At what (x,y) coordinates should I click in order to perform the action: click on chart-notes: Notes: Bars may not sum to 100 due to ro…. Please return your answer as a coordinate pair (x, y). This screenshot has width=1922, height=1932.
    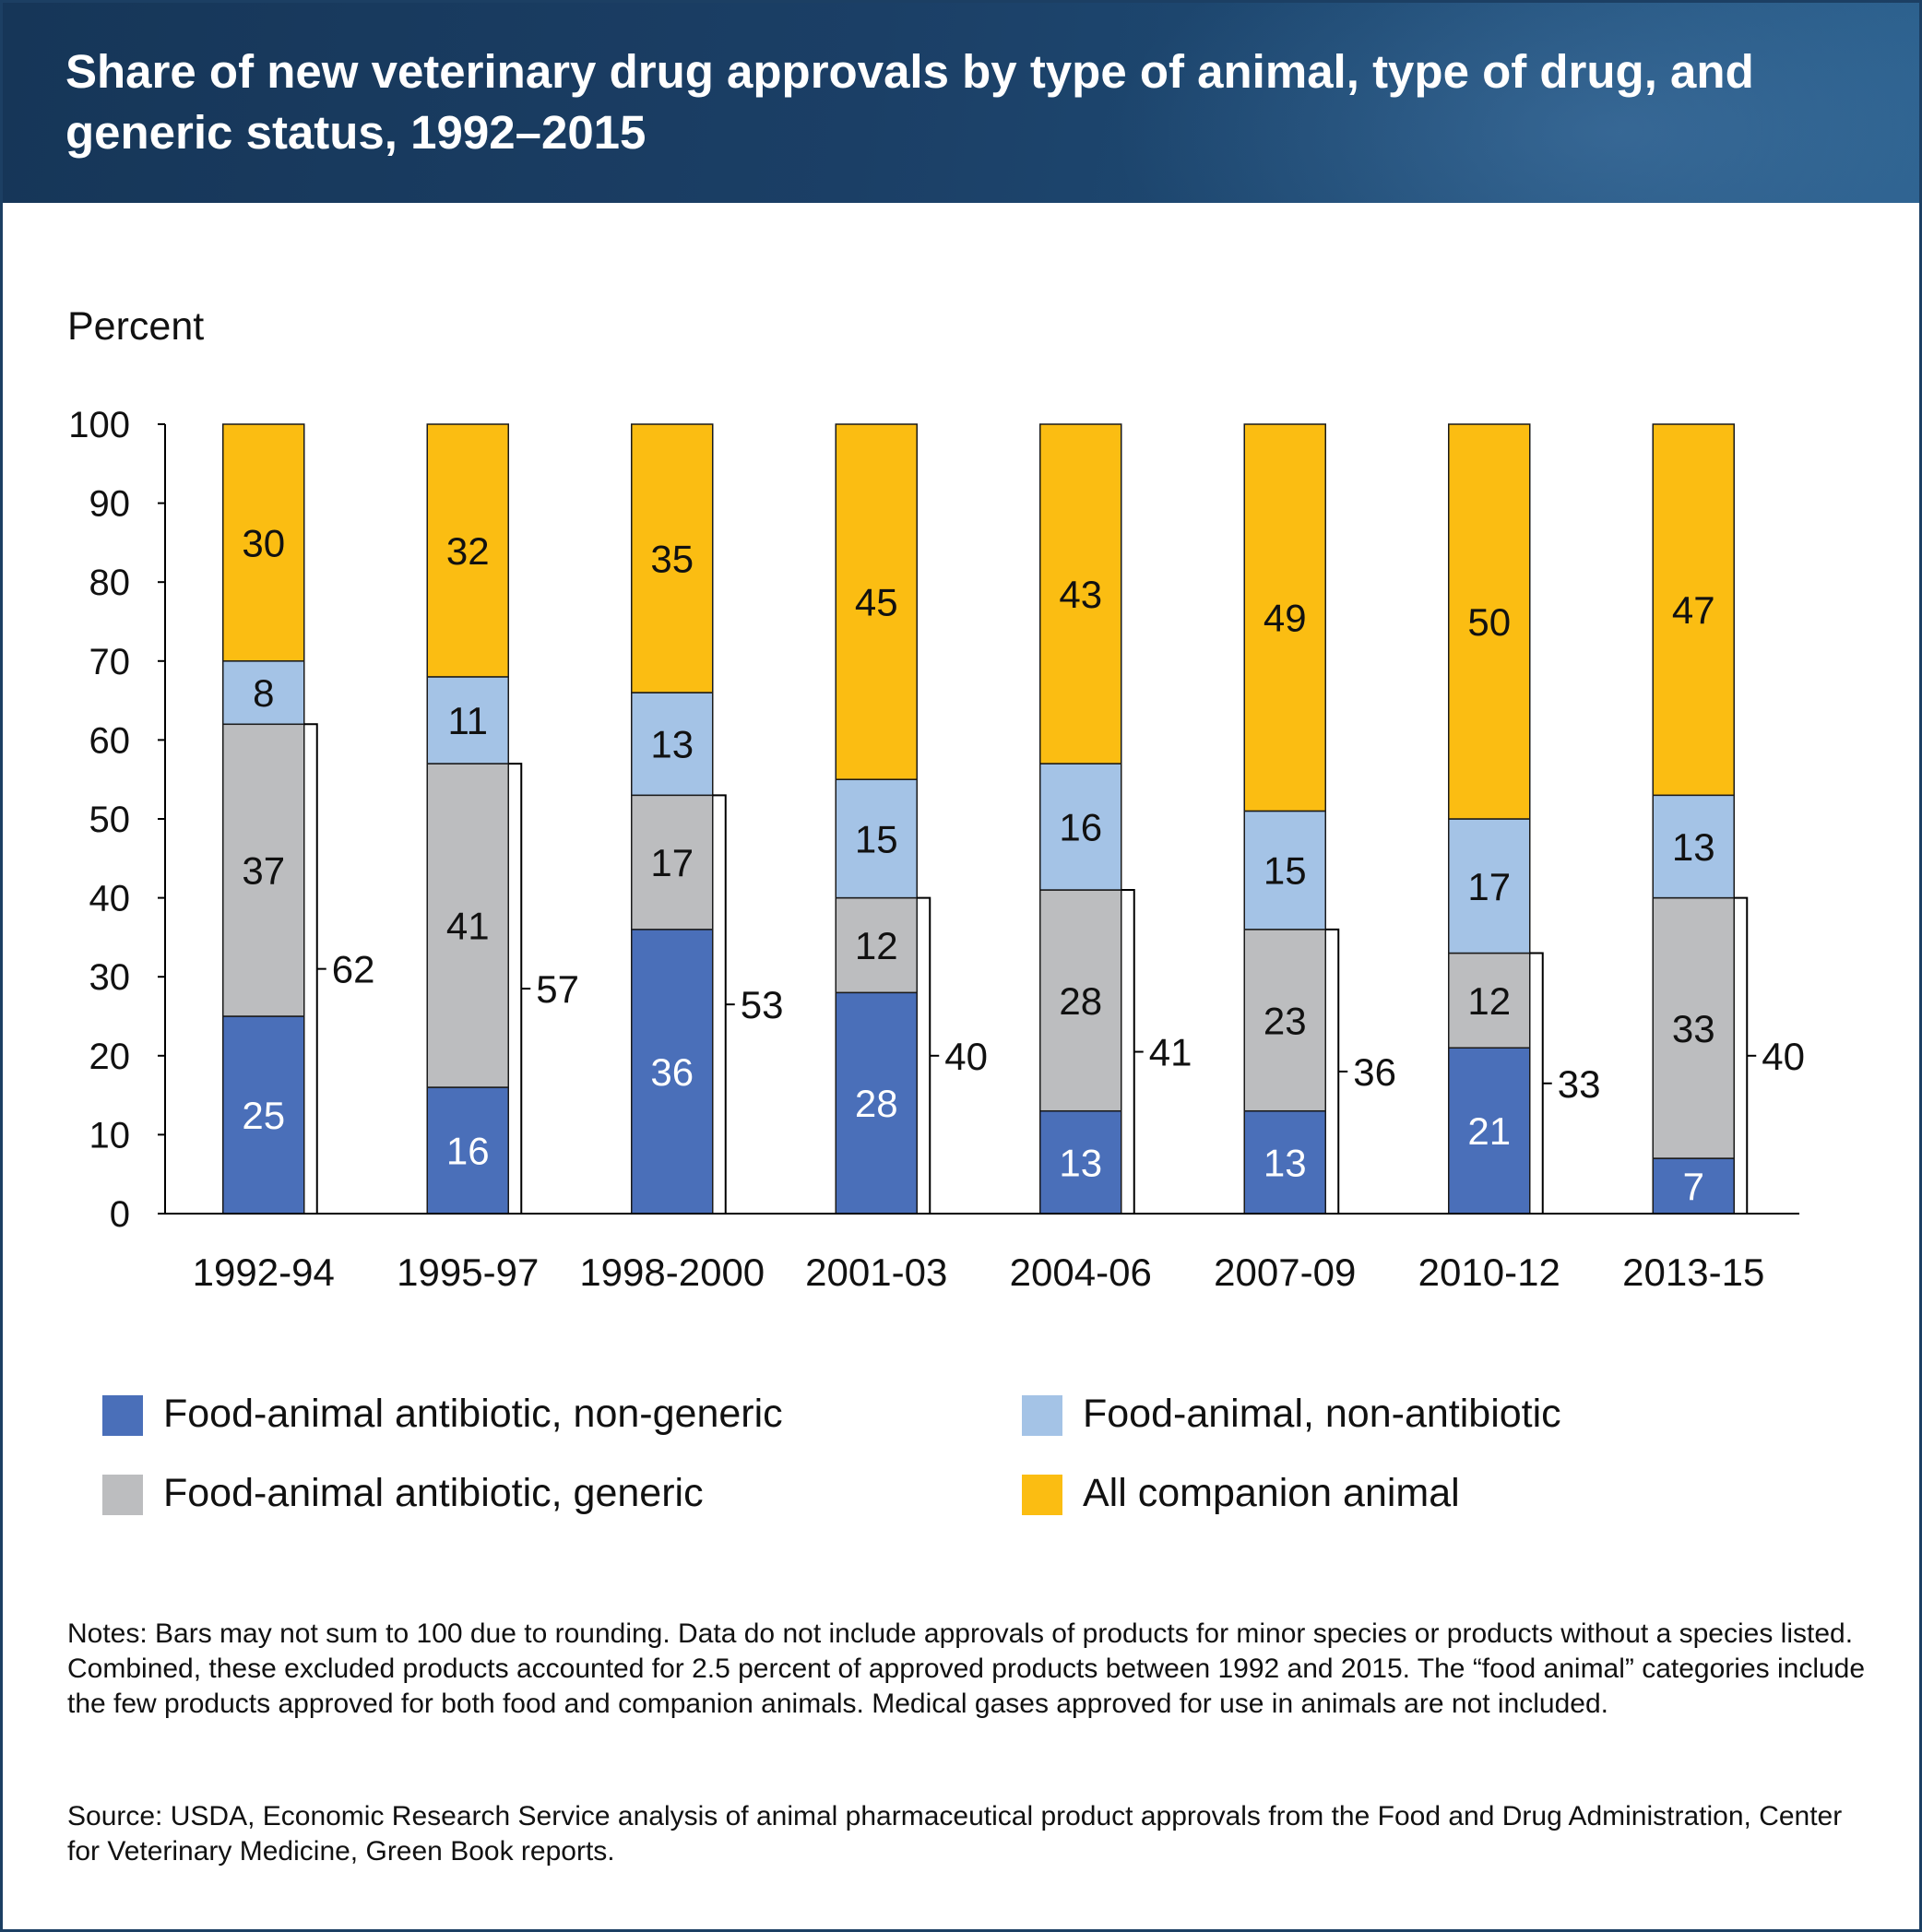
    Looking at the image, I should click on (966, 1669).